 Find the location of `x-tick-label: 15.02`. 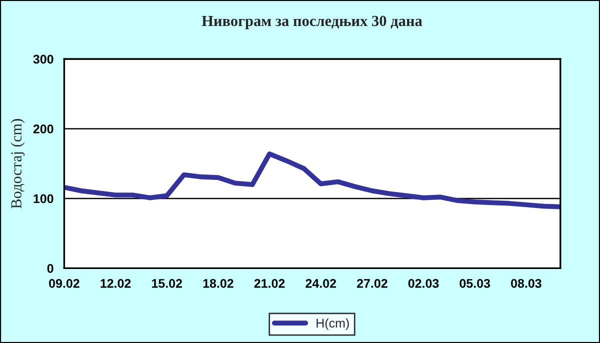

x-tick-label: 15.02 is located at coordinates (167, 283).